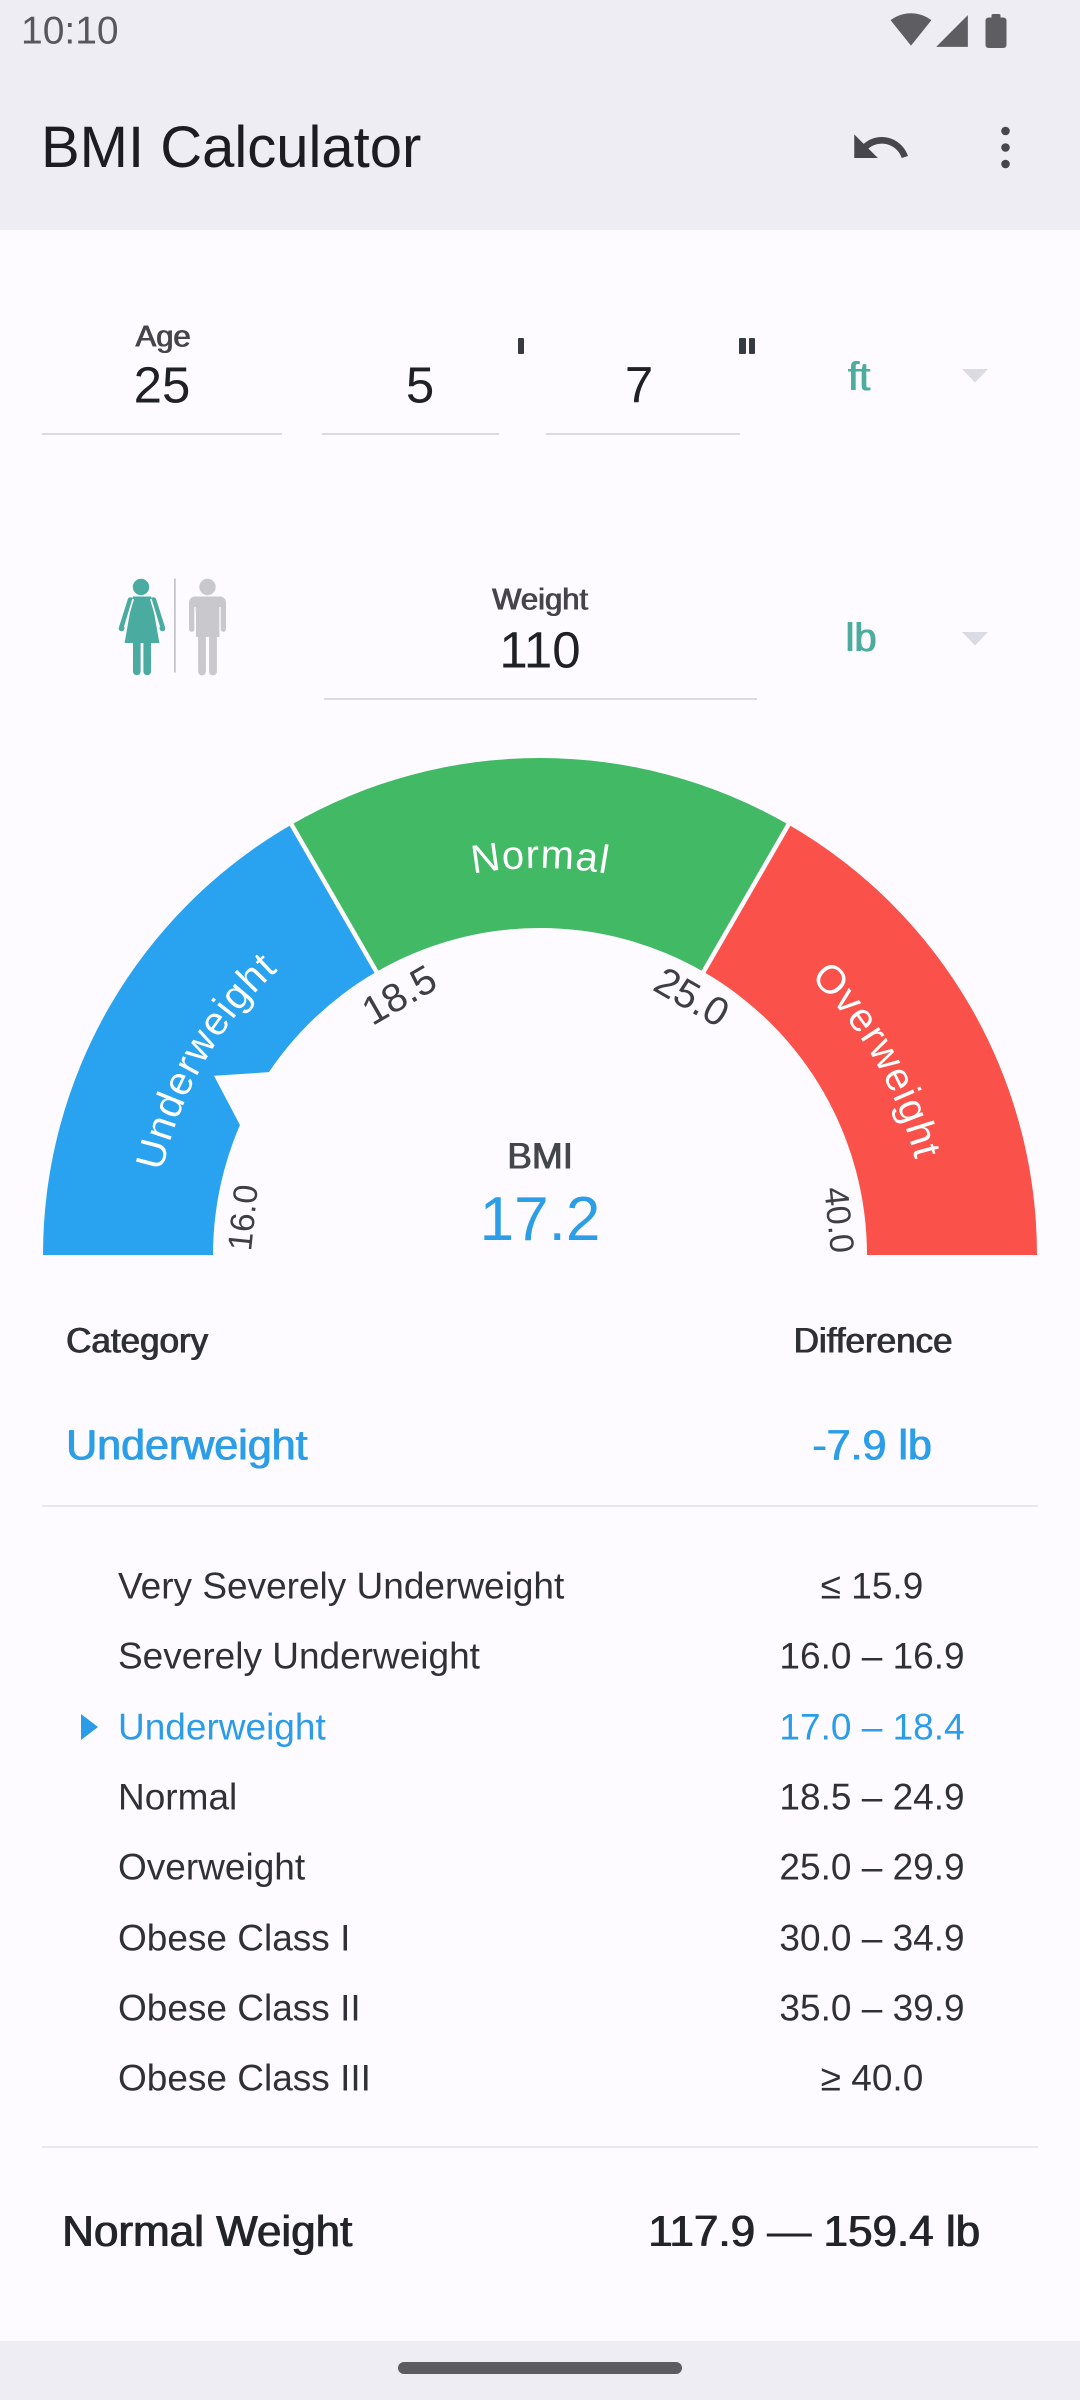  I want to click on svg-text: 16.0, so click(243, 1218).